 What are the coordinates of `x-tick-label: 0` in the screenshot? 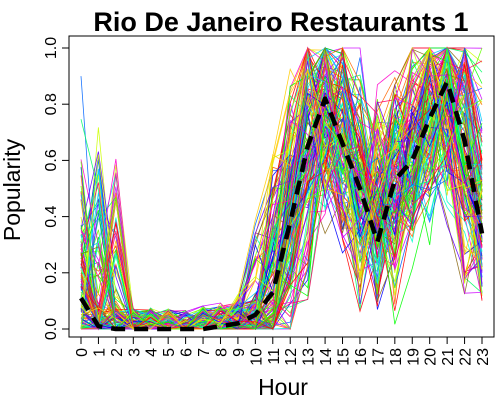 It's located at (82, 352).